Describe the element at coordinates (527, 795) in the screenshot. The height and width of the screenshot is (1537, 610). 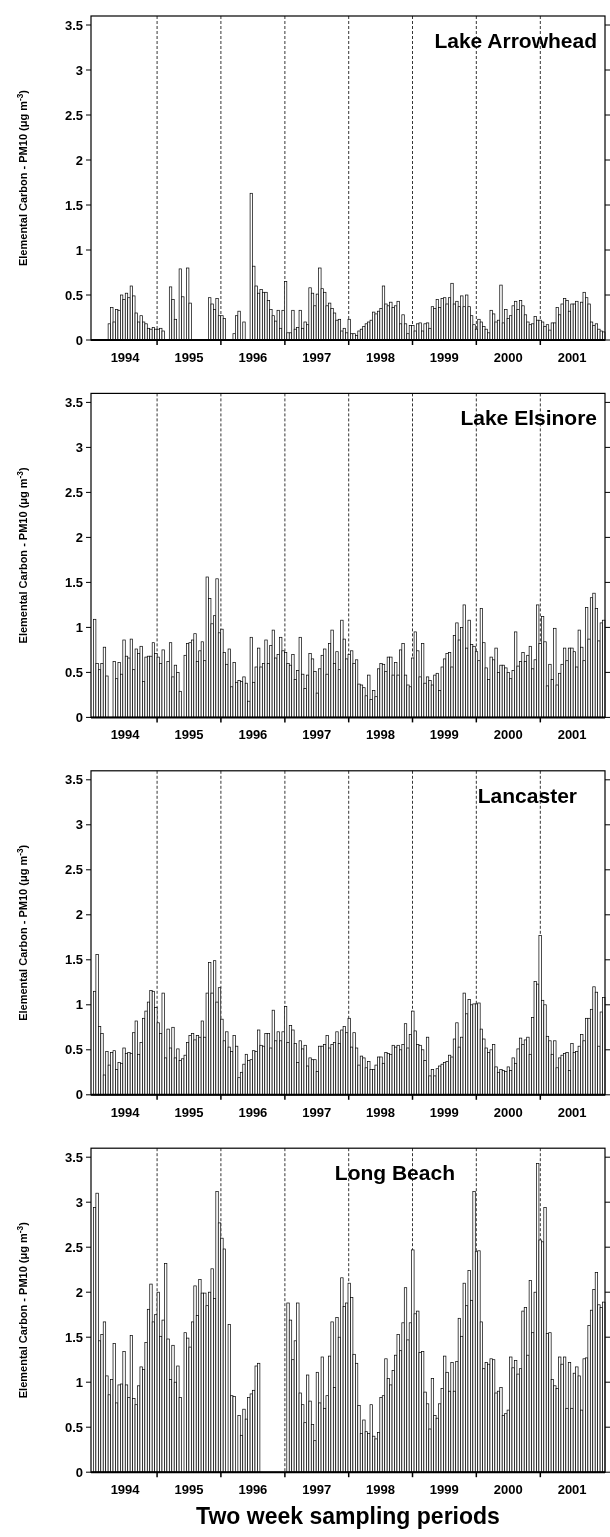
I see `text: Lancaster` at that location.